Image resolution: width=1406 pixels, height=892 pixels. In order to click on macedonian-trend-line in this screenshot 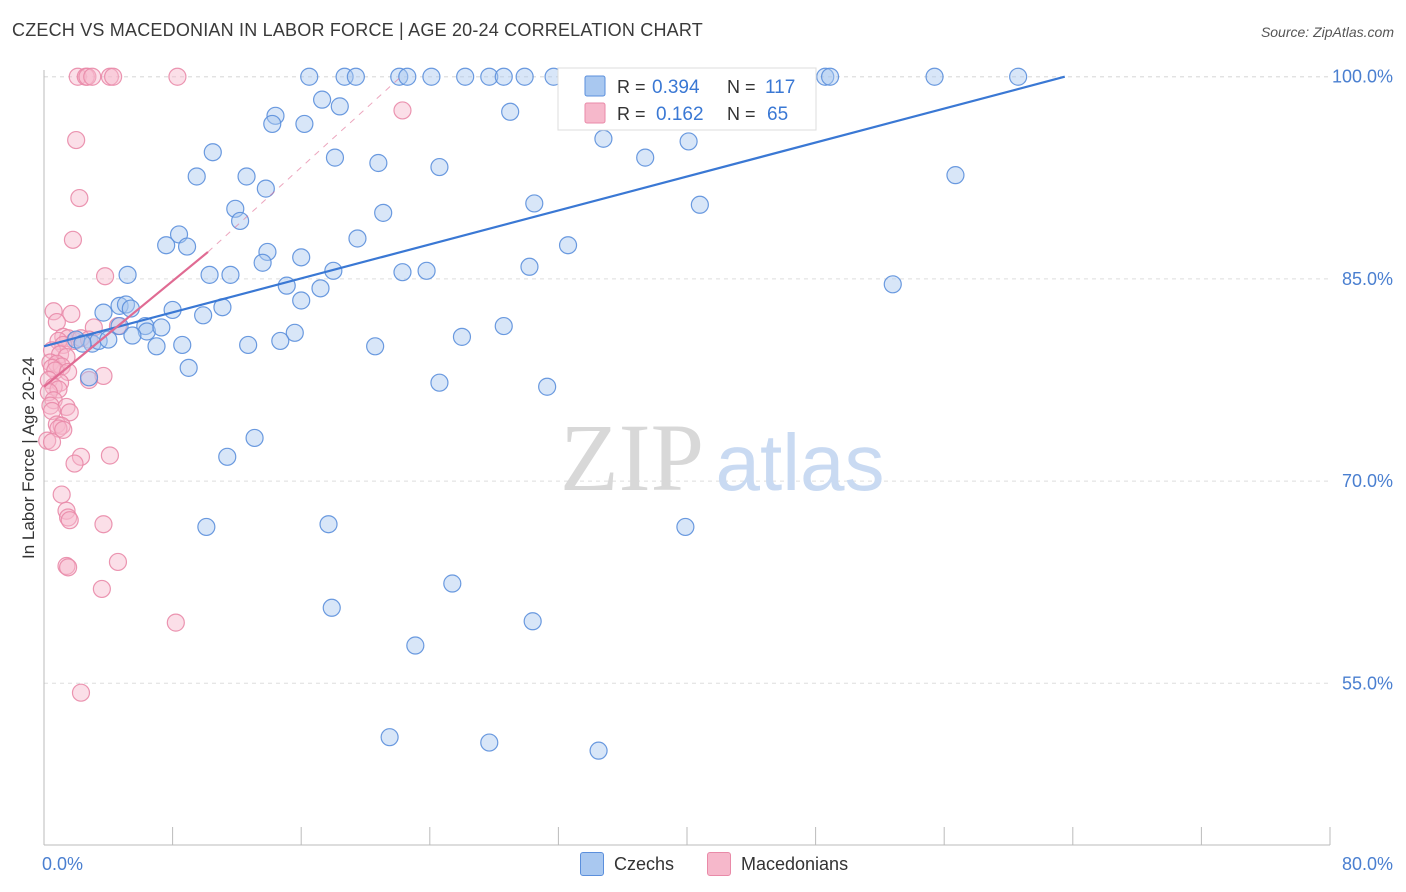, I will do `click(126, 319)`.